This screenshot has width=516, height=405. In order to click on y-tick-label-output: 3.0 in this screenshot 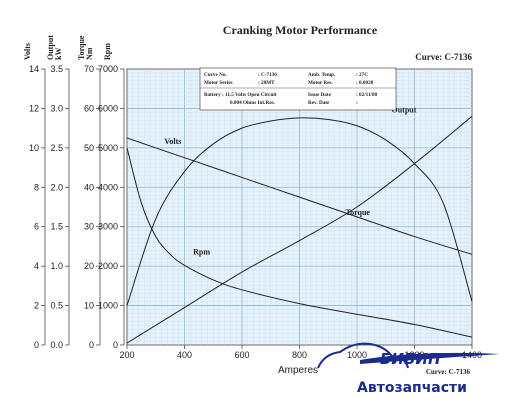, I will do `click(56, 108)`.